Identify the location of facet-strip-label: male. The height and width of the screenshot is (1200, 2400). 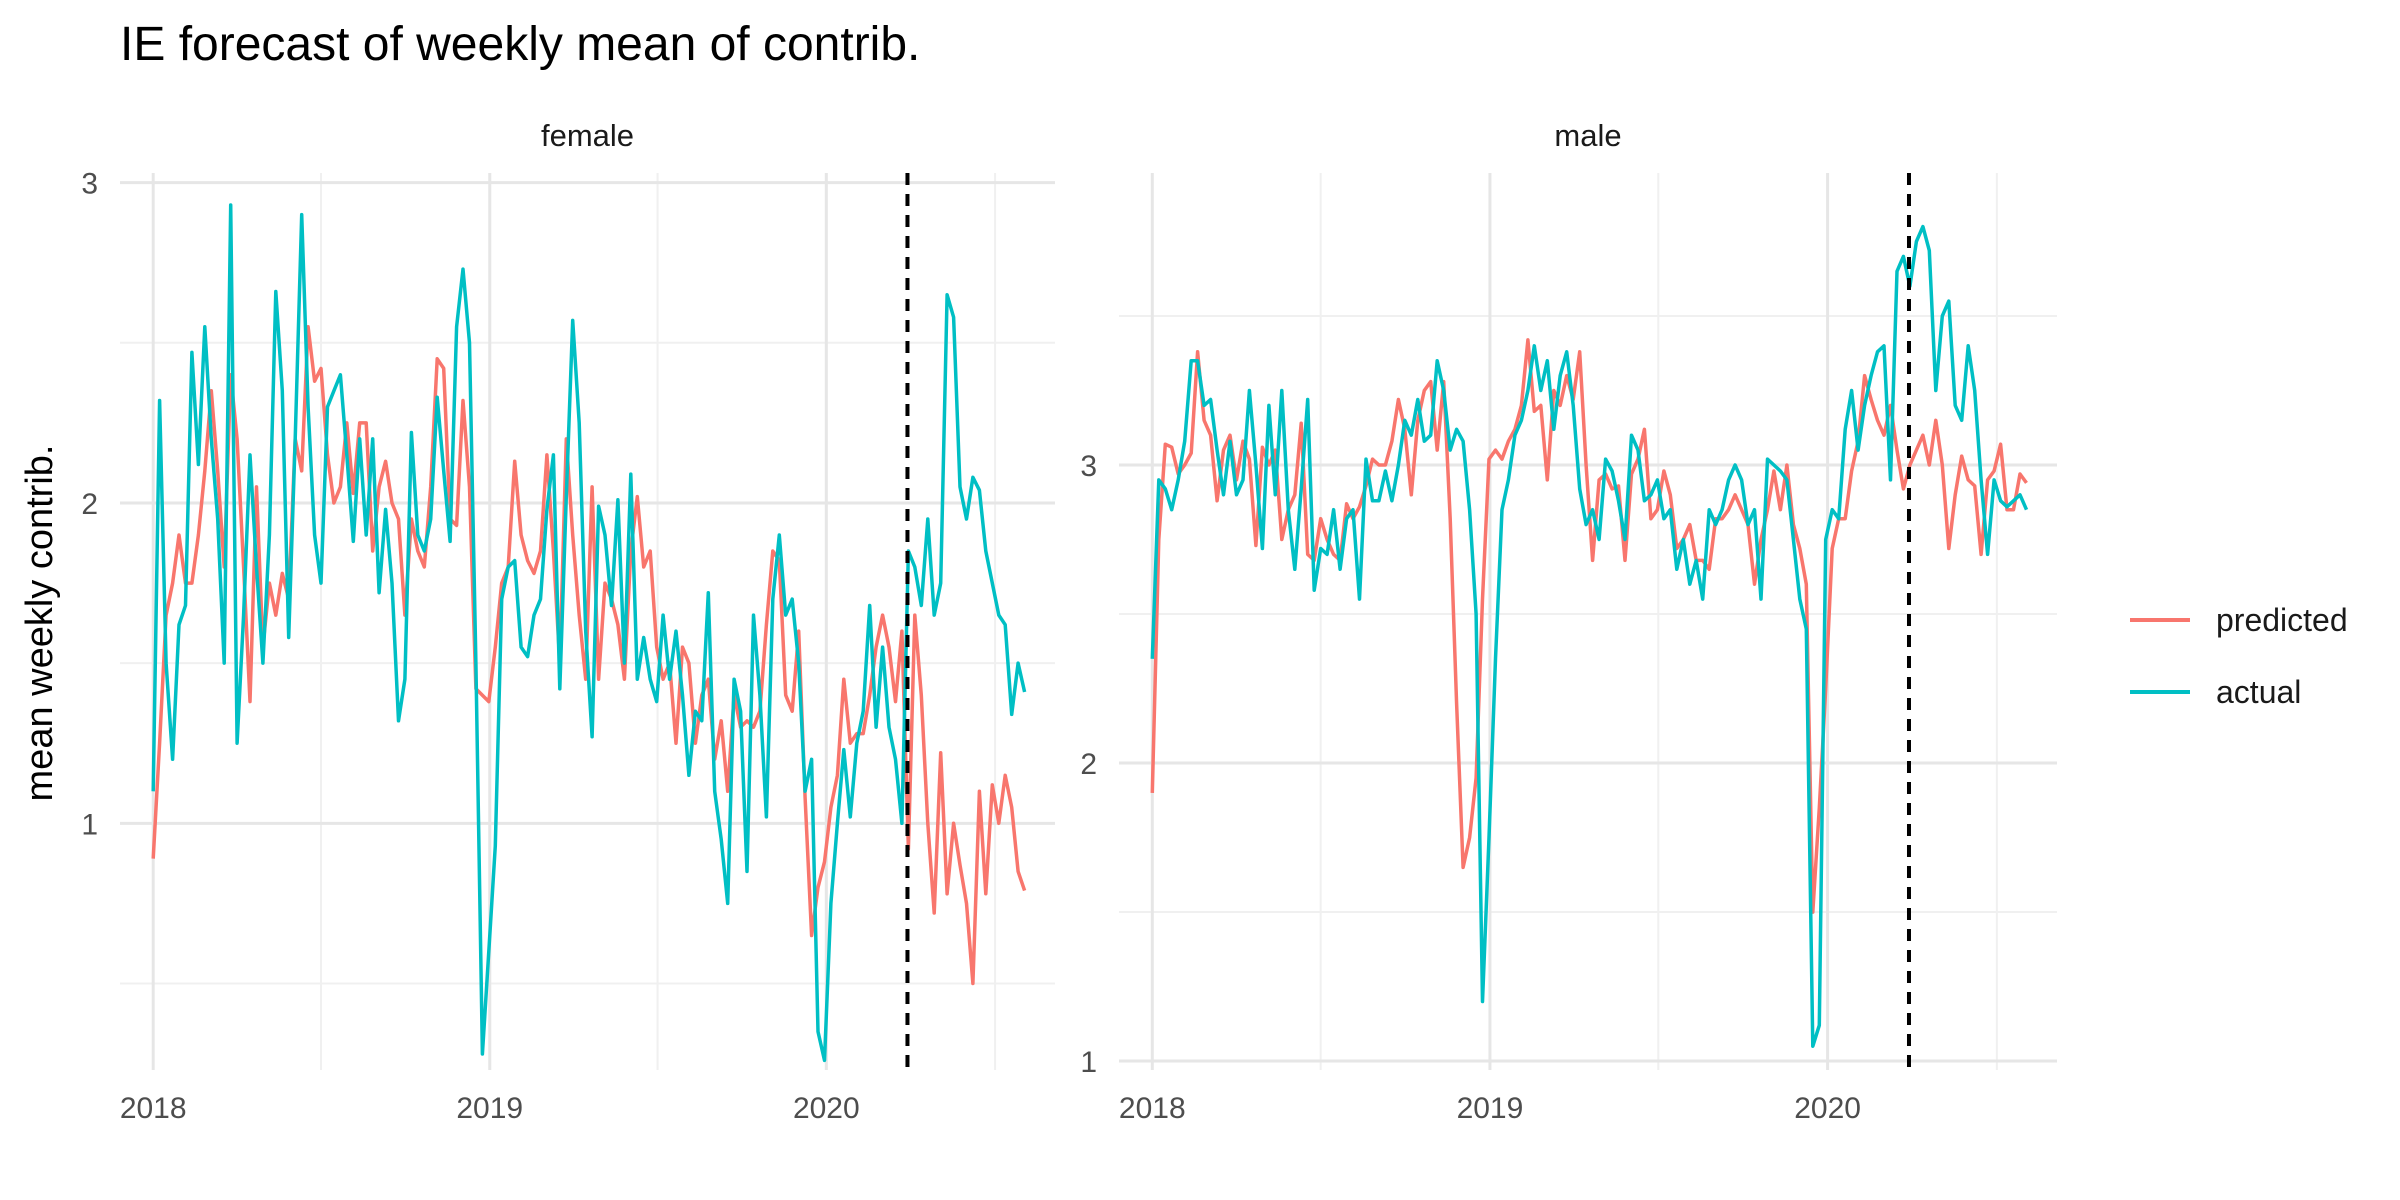
(1587, 135).